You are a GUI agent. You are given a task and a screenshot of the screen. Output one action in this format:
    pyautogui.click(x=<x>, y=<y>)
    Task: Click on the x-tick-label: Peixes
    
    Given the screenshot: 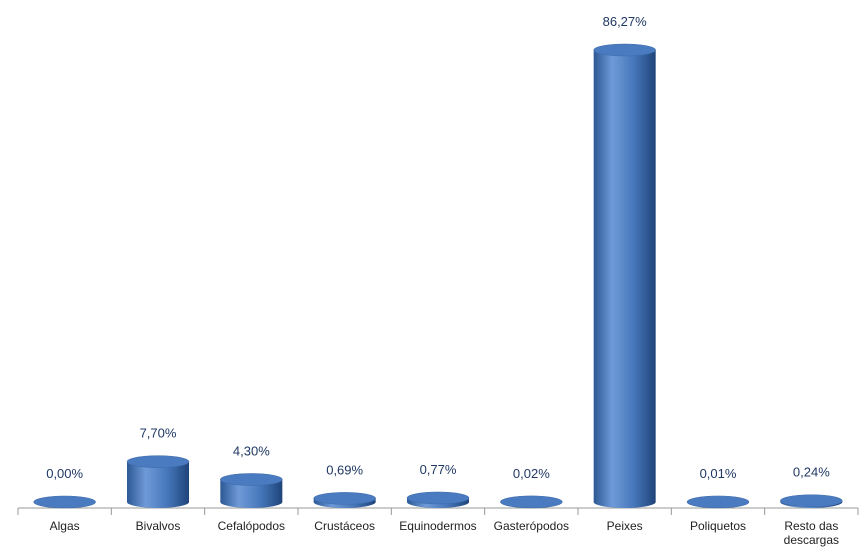 What is the action you would take?
    pyautogui.click(x=624, y=526)
    